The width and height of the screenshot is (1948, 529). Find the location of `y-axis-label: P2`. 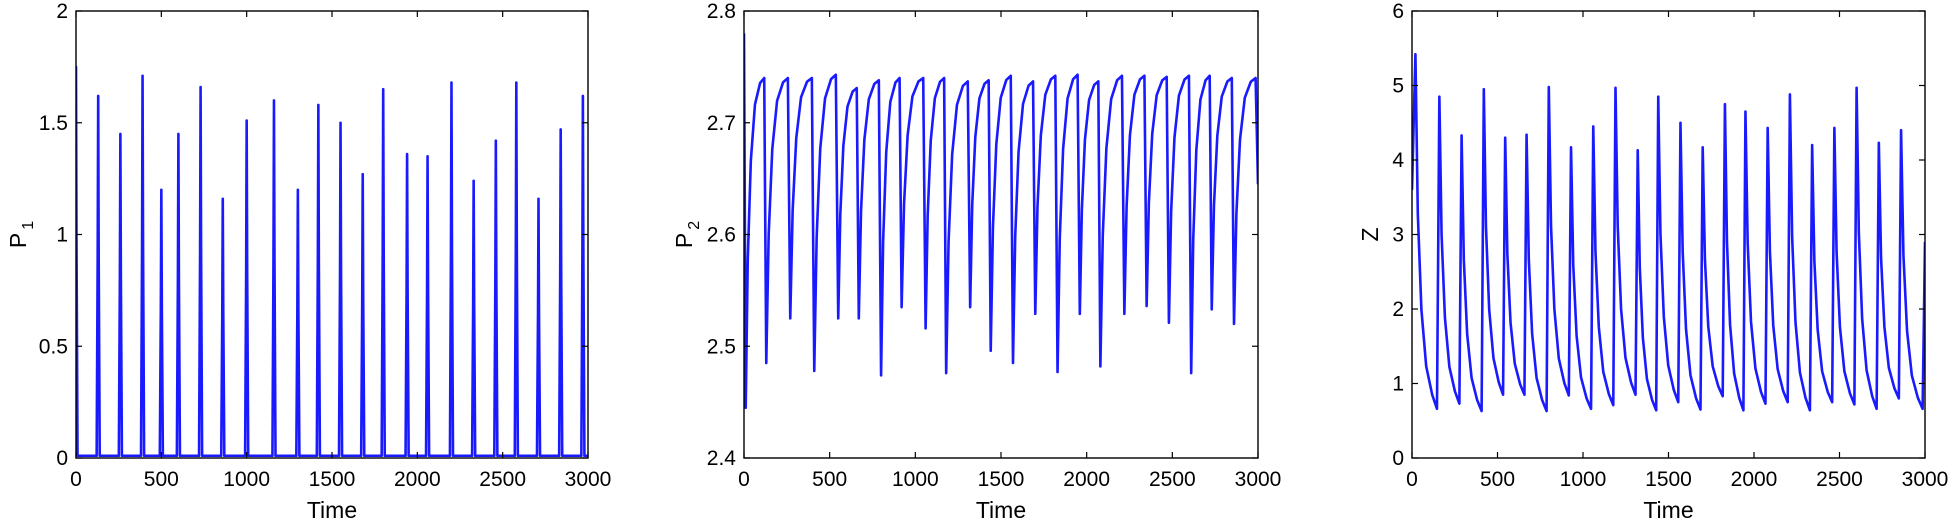

y-axis-label: P2 is located at coordinates (687, 234).